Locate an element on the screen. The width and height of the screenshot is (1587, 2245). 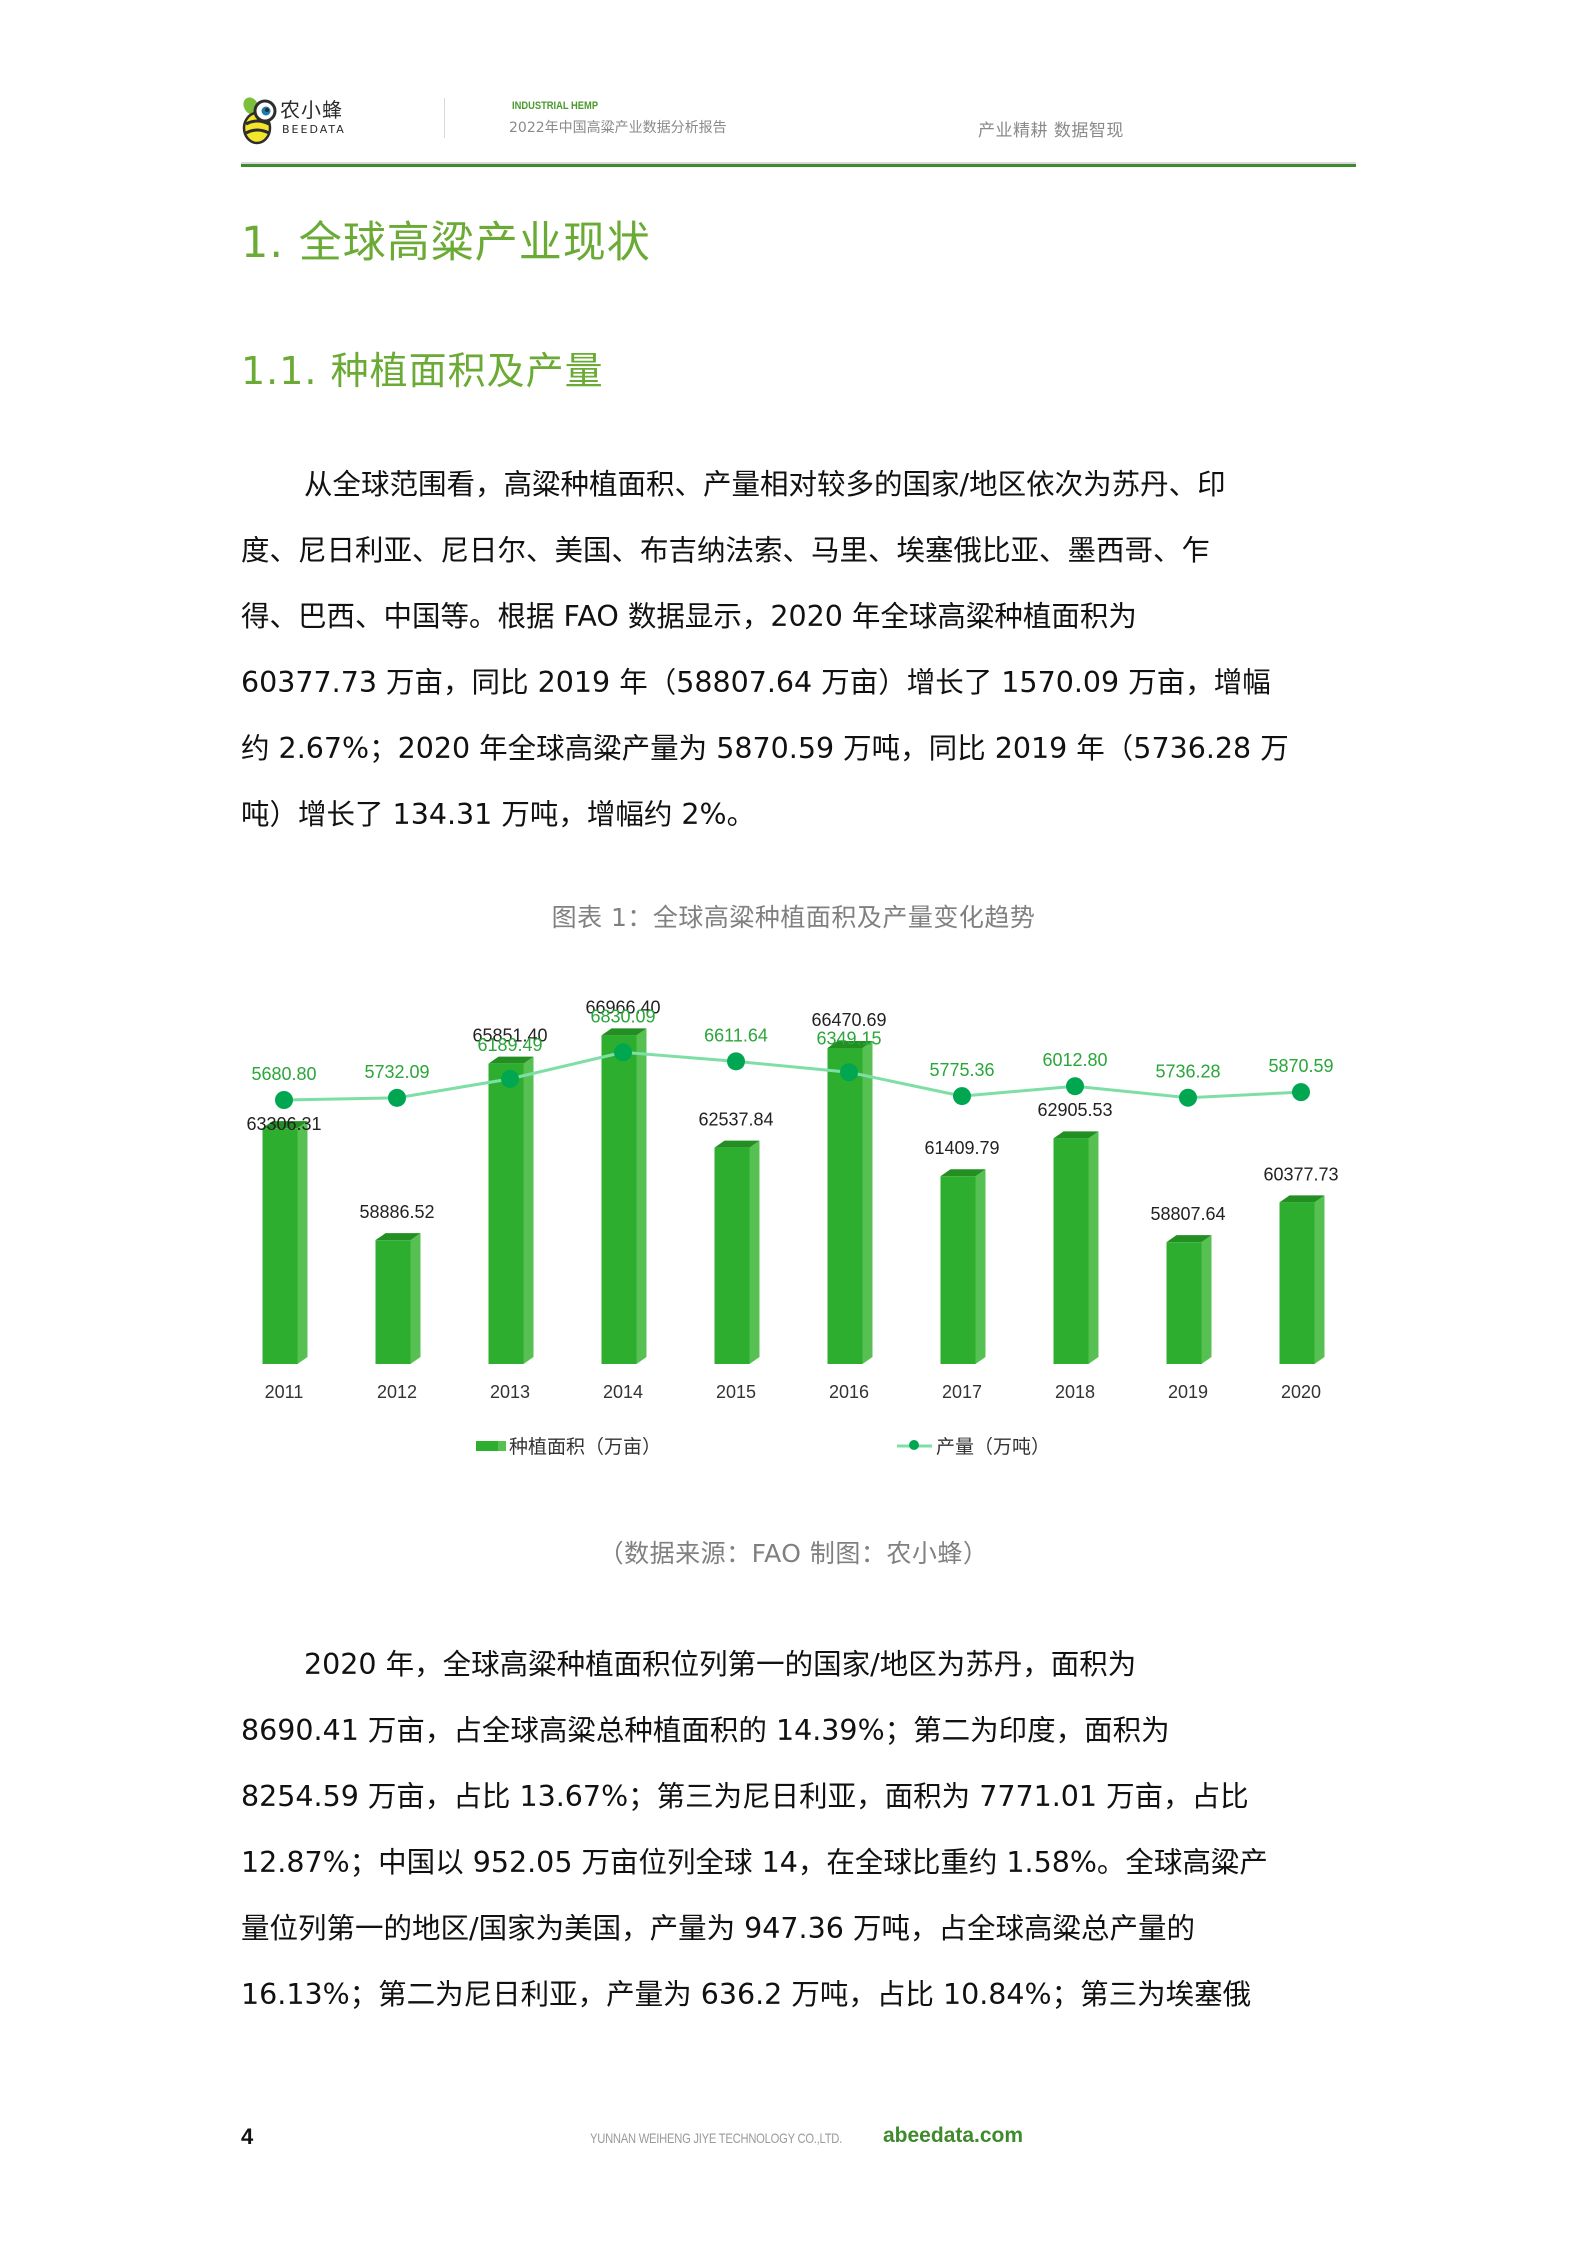
figure-source: （数据来源：FAO 制图：农小蜂） is located at coordinates (793, 1553).